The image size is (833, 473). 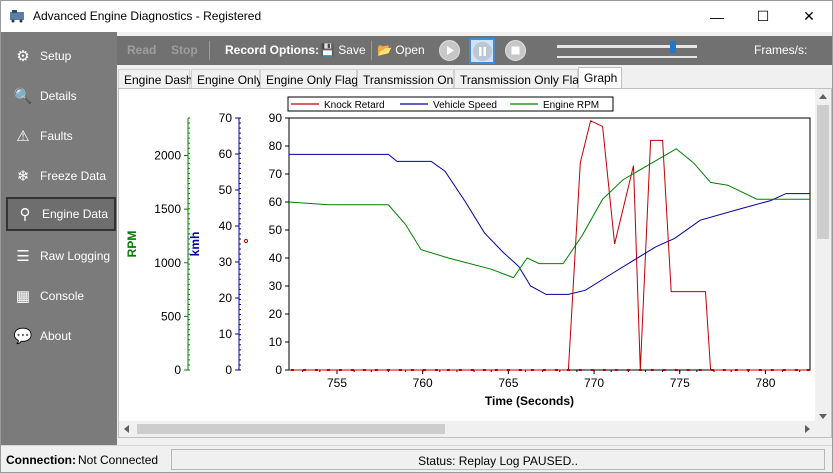 I want to click on legend-box, so click(x=450, y=104).